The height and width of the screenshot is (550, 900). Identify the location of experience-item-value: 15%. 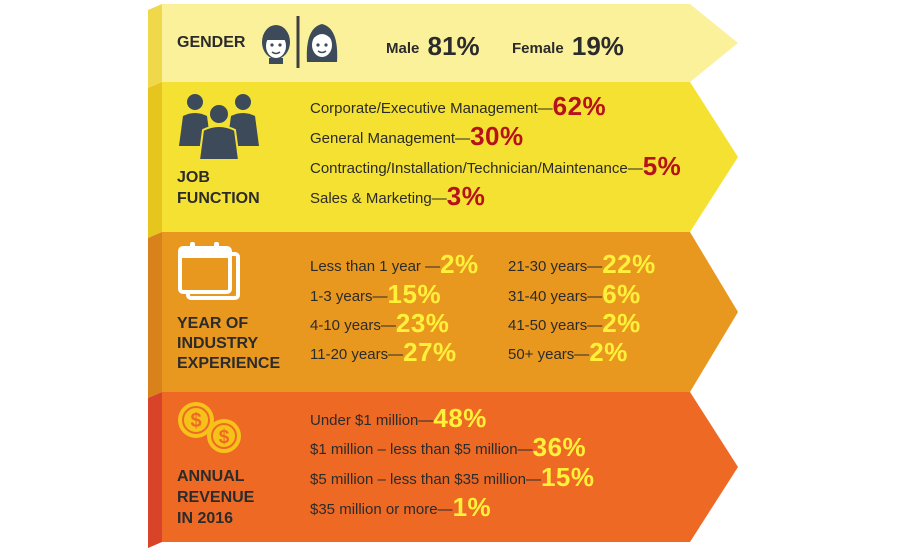
(414, 294).